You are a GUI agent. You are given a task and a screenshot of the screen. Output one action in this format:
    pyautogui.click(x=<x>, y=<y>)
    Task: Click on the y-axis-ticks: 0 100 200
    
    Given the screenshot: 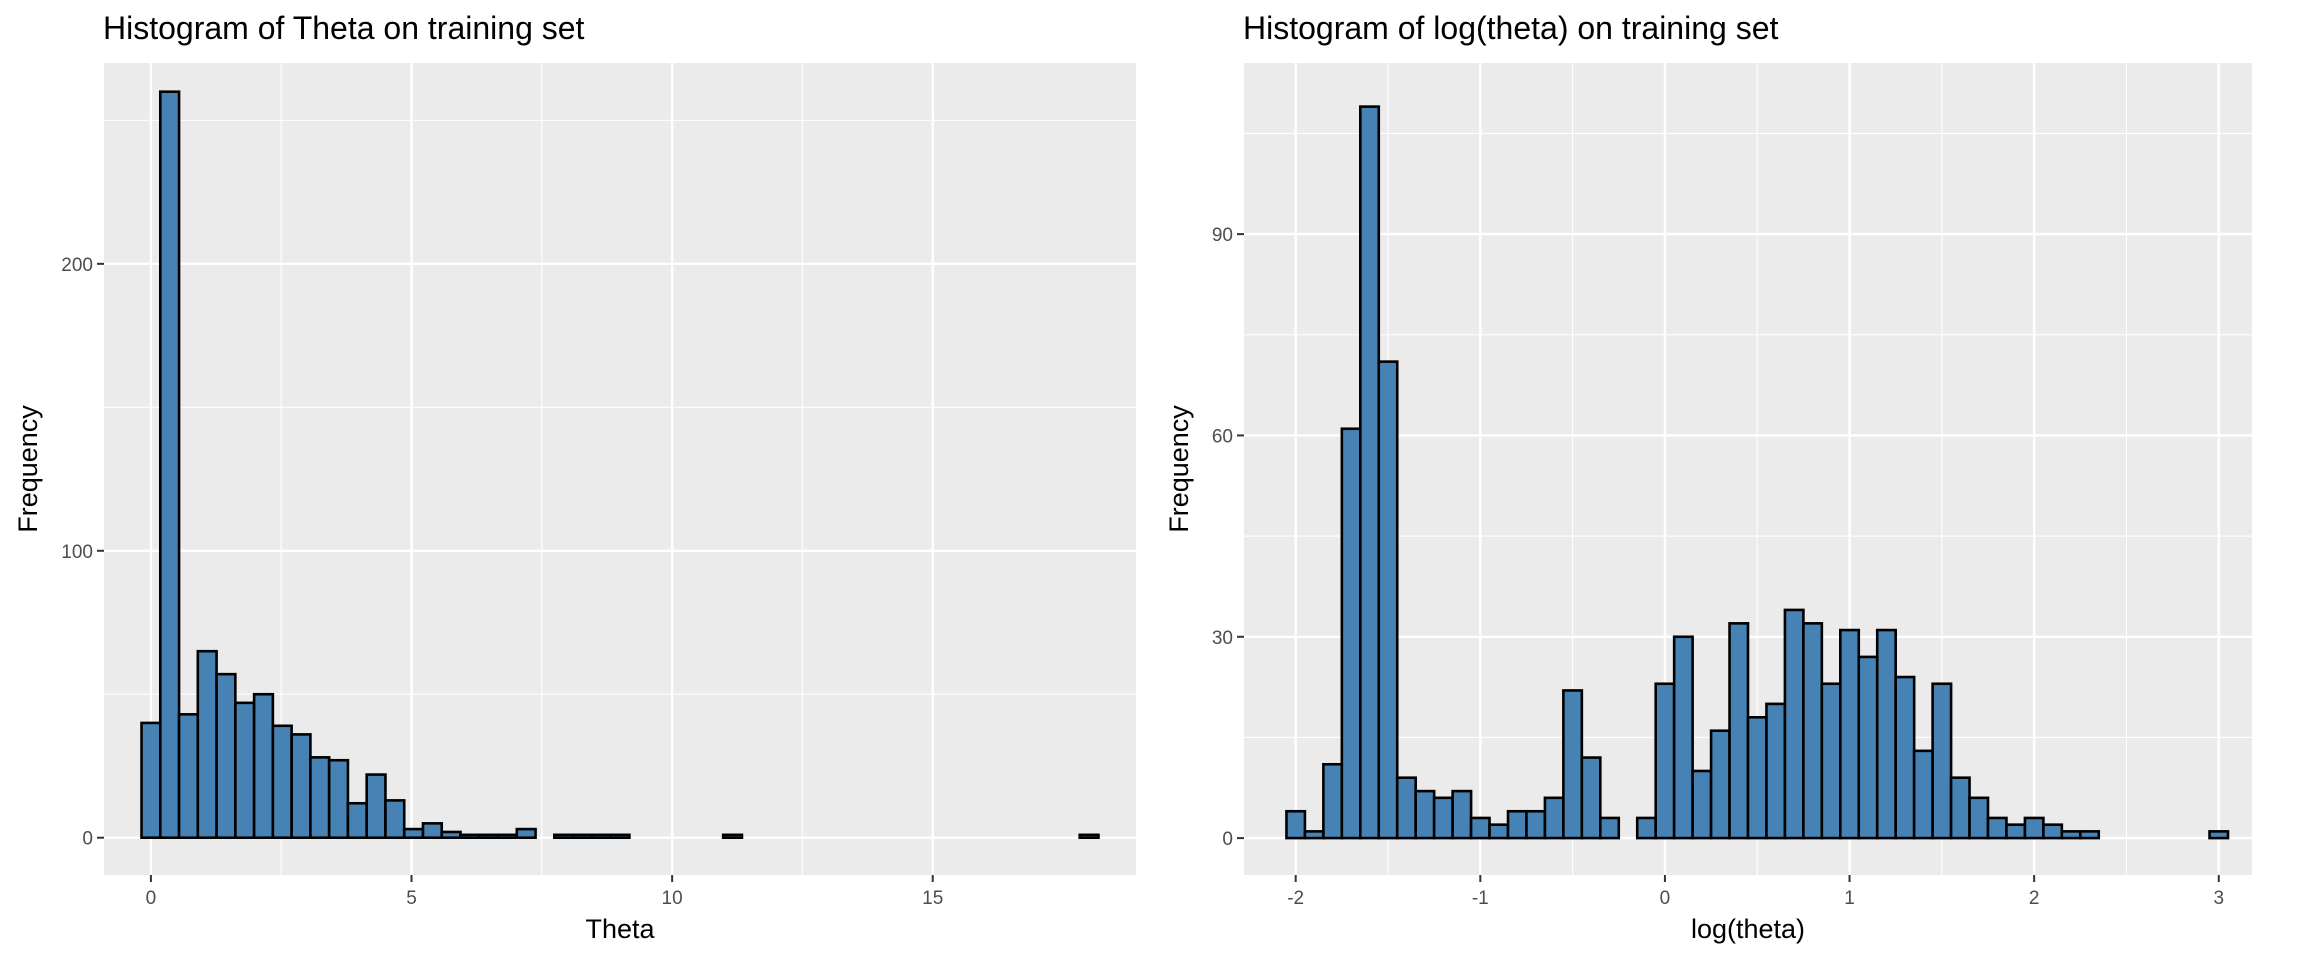 What is the action you would take?
    pyautogui.click(x=82, y=552)
    